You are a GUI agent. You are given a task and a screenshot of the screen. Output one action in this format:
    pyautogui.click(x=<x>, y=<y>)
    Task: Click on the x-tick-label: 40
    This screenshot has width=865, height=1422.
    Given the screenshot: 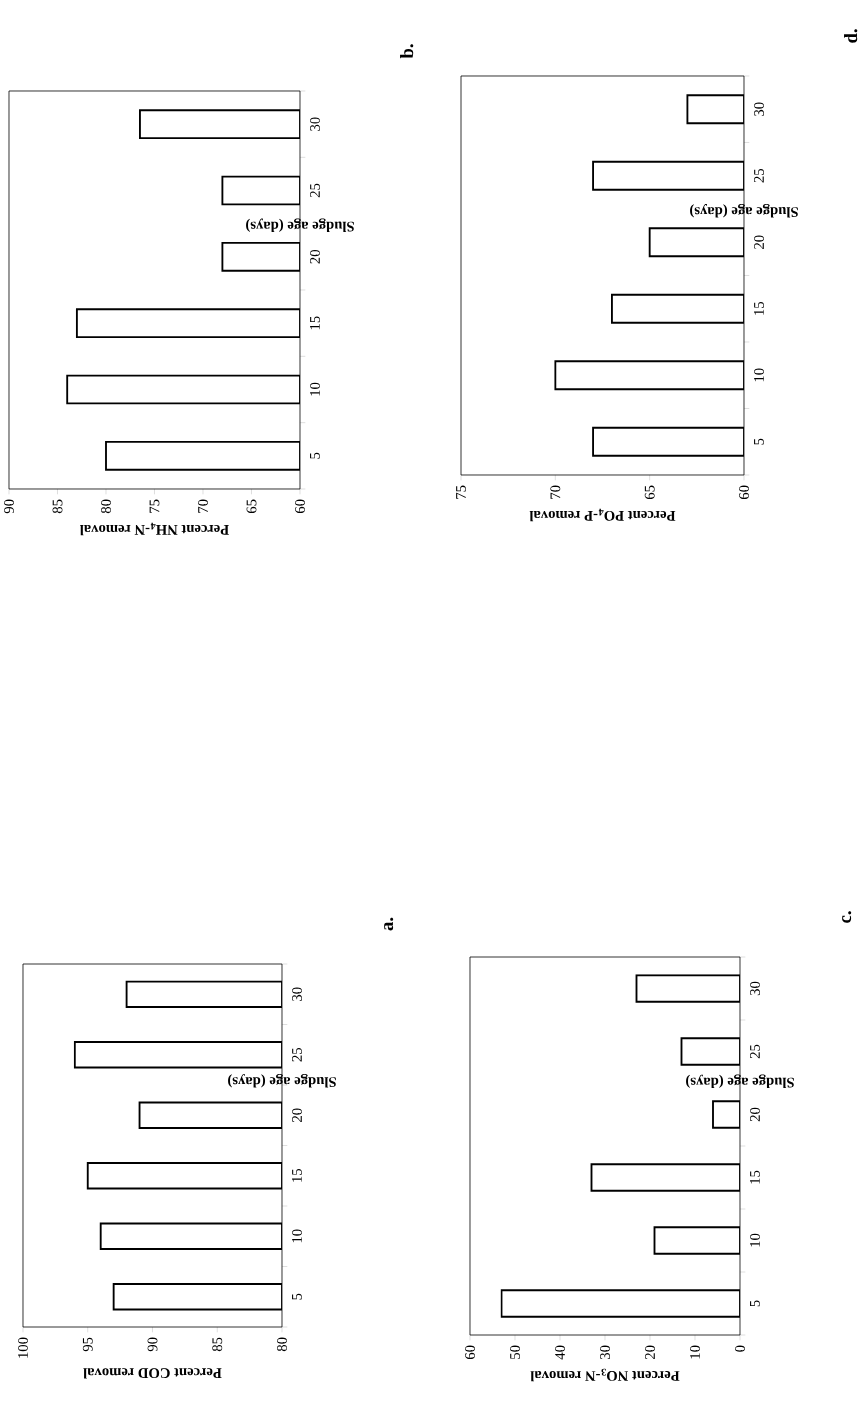 What is the action you would take?
    pyautogui.click(x=560, y=1352)
    